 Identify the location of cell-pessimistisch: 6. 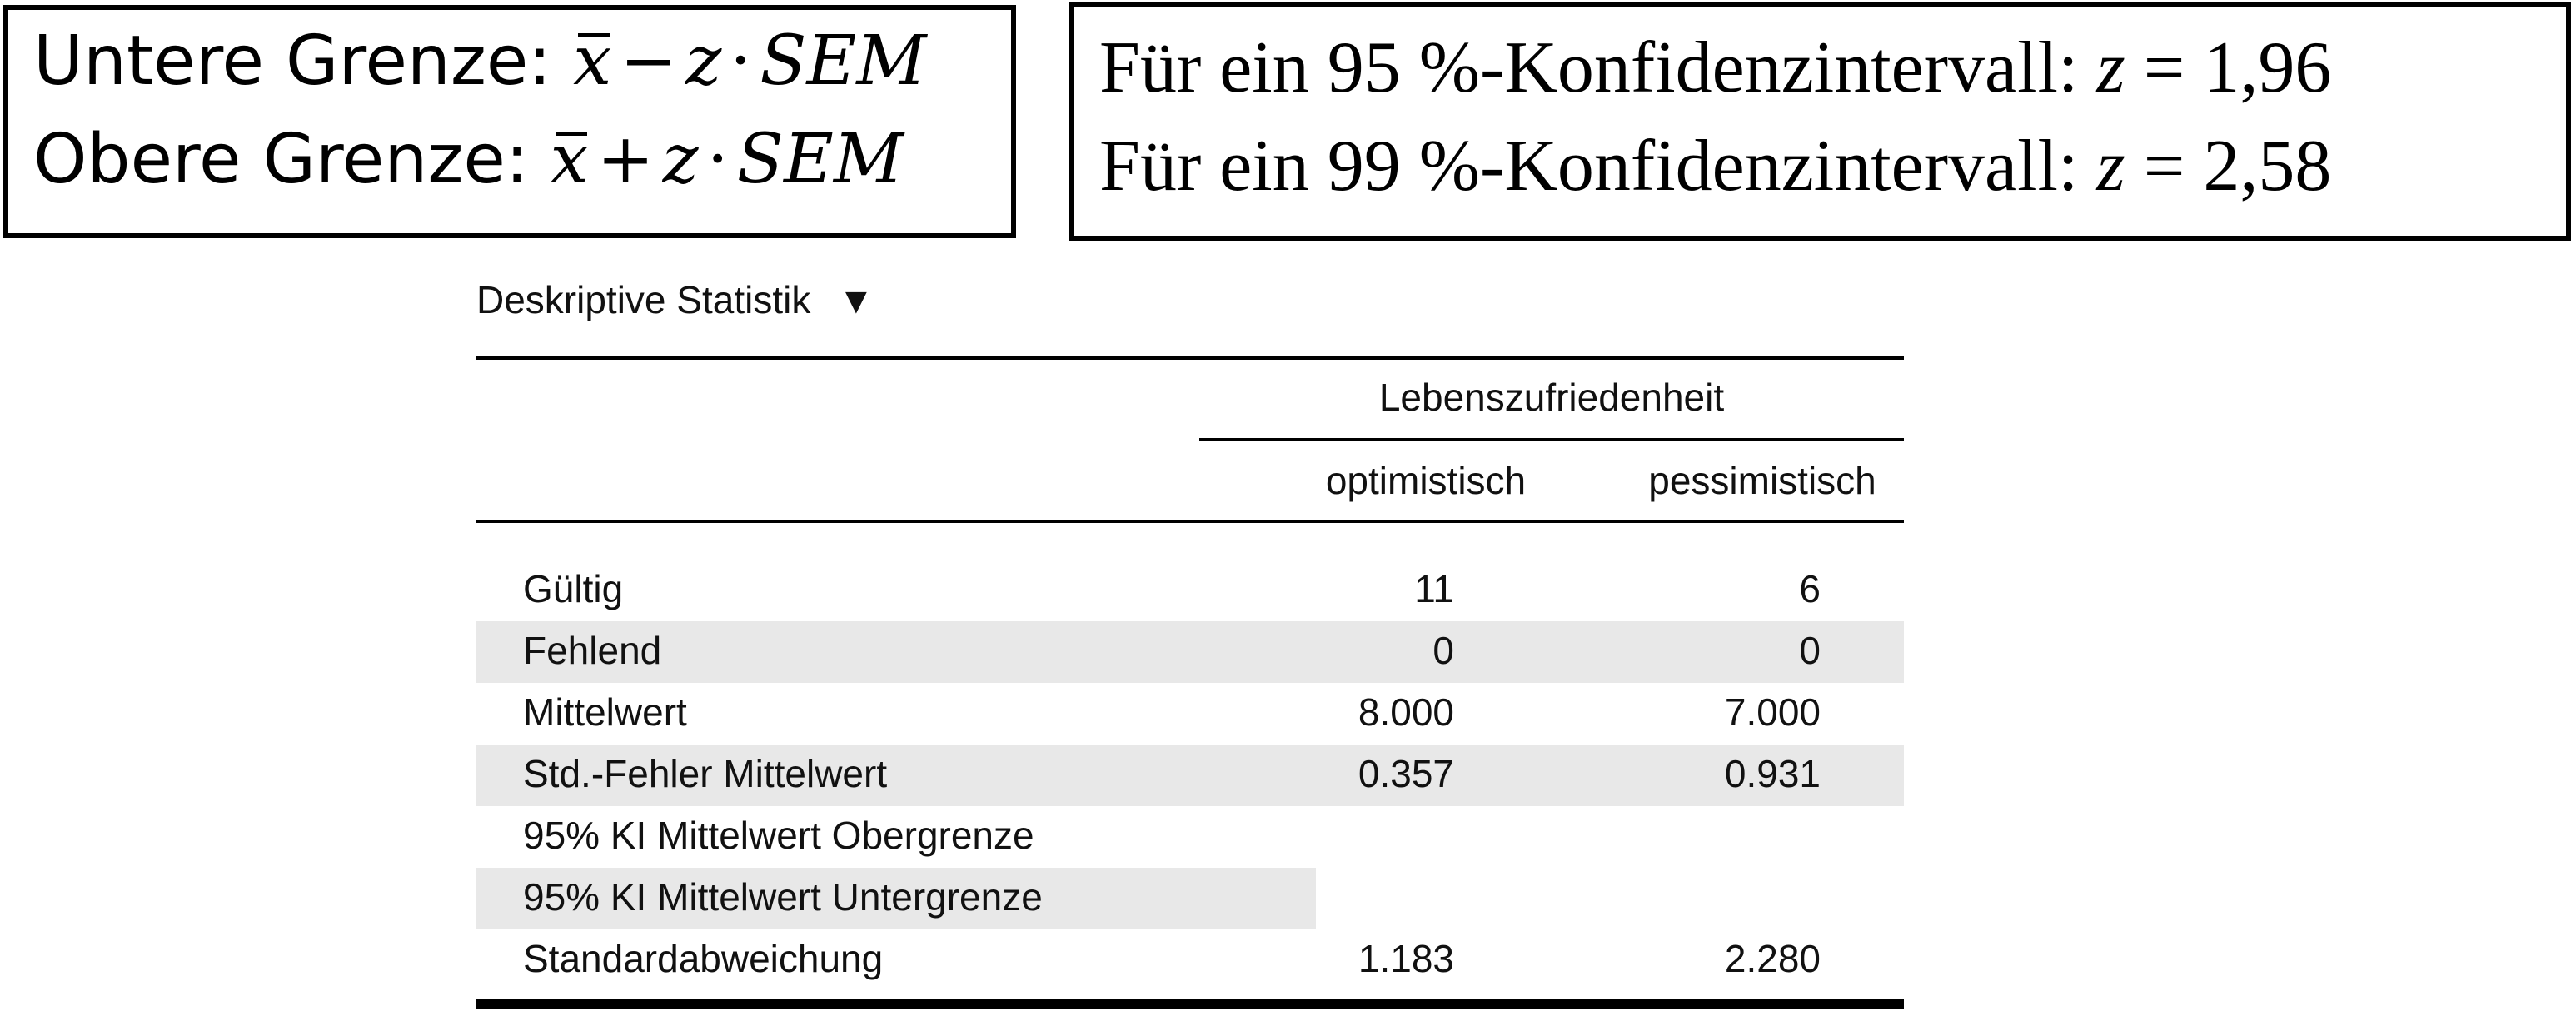
(1810, 588).